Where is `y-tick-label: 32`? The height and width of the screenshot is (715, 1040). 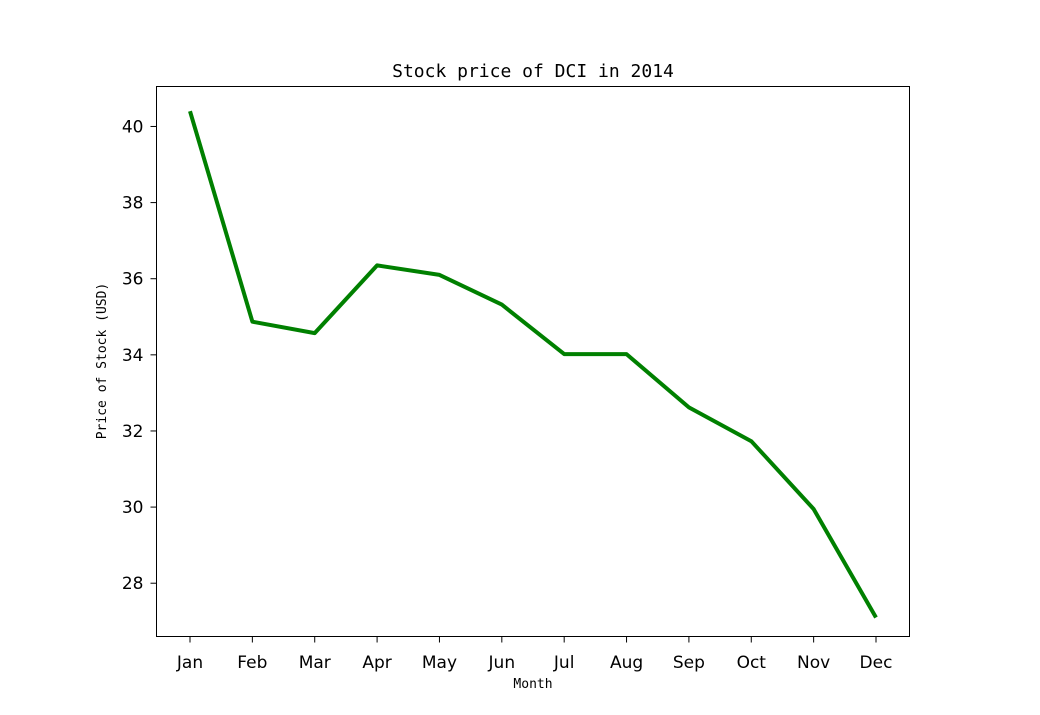 y-tick-label: 32 is located at coordinates (133, 432).